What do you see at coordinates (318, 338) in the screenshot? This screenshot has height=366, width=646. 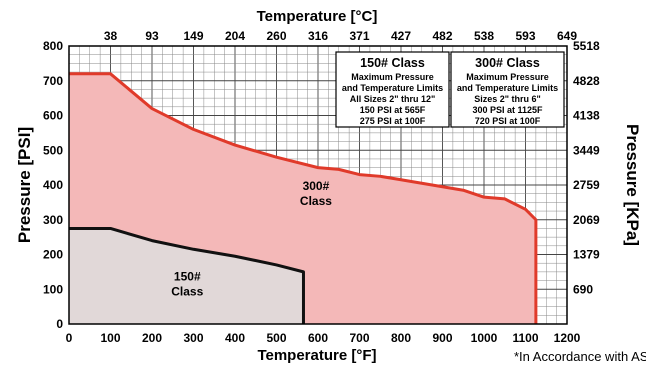 I see `x-tick-label: 600` at bounding box center [318, 338].